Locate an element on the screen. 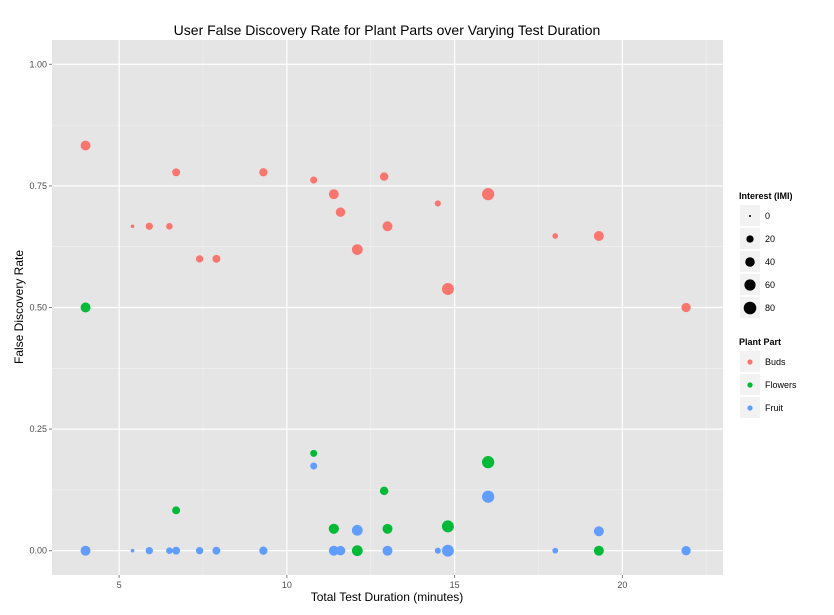 Image resolution: width=834 pixels, height=615 pixels. size-legend-label: 20 is located at coordinates (770, 239).